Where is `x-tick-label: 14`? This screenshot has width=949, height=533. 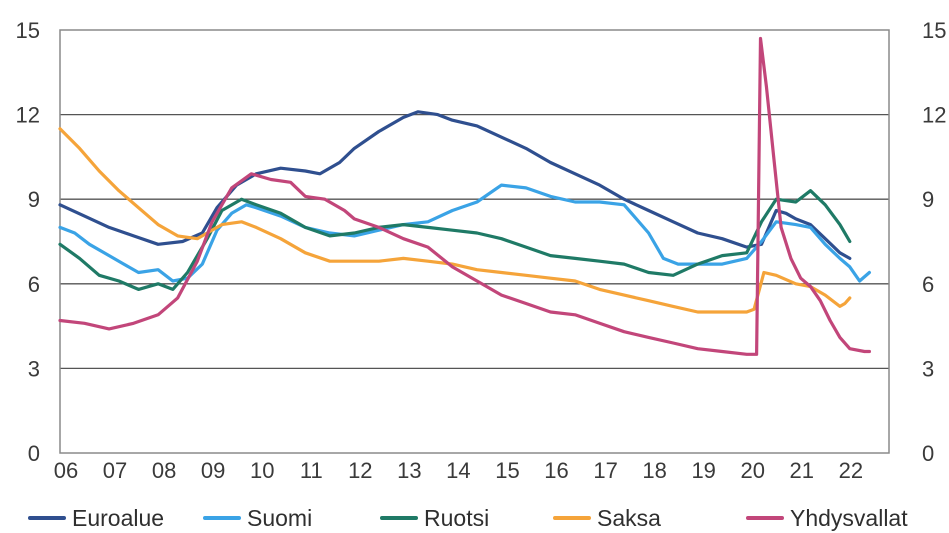 x-tick-label: 14 is located at coordinates (458, 470).